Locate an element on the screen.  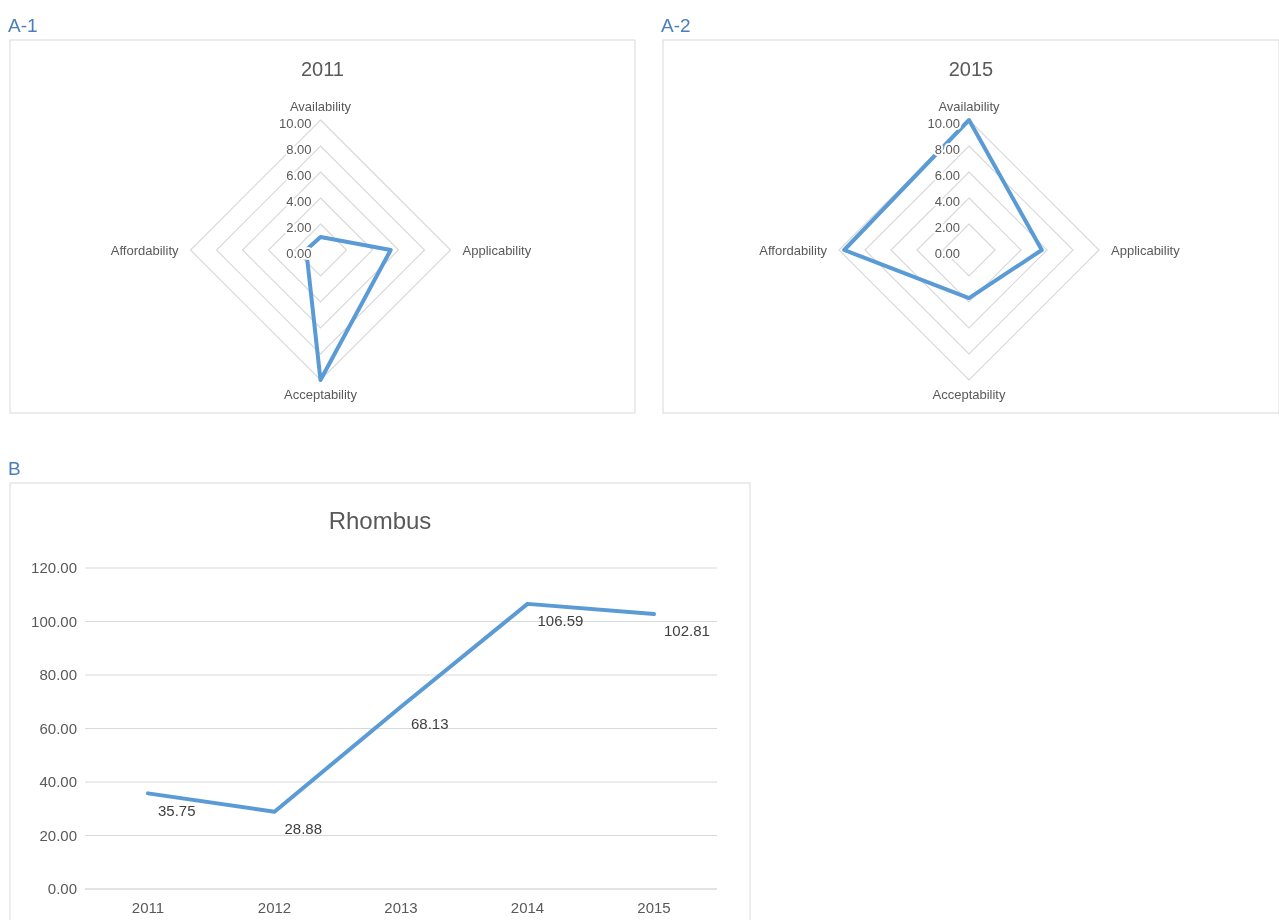
text: B is located at coordinates (14, 468).